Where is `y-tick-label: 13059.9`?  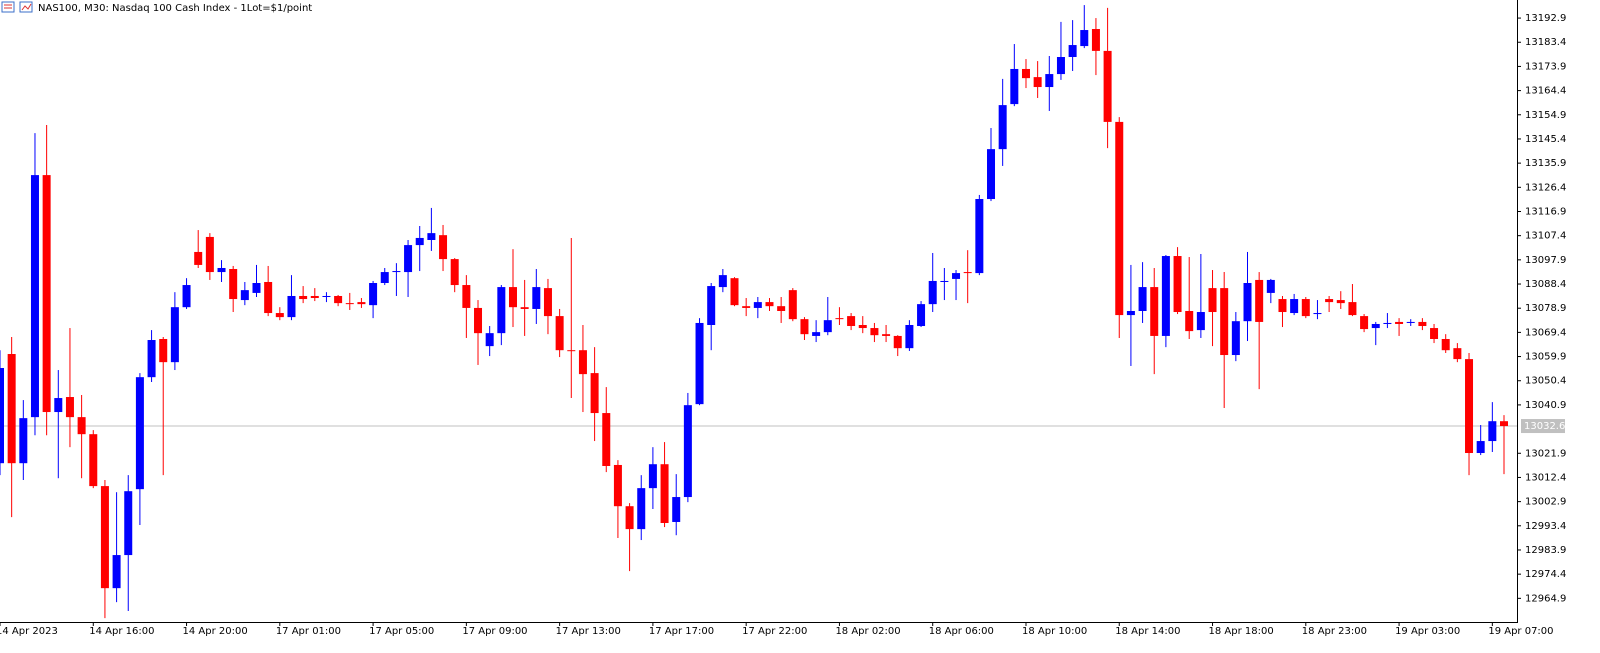 y-tick-label: 13059.9 is located at coordinates (1545, 357).